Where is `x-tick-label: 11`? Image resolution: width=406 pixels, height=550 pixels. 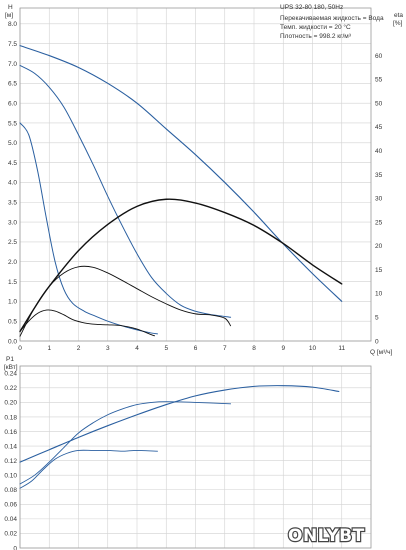 x-tick-label: 11 is located at coordinates (341, 348).